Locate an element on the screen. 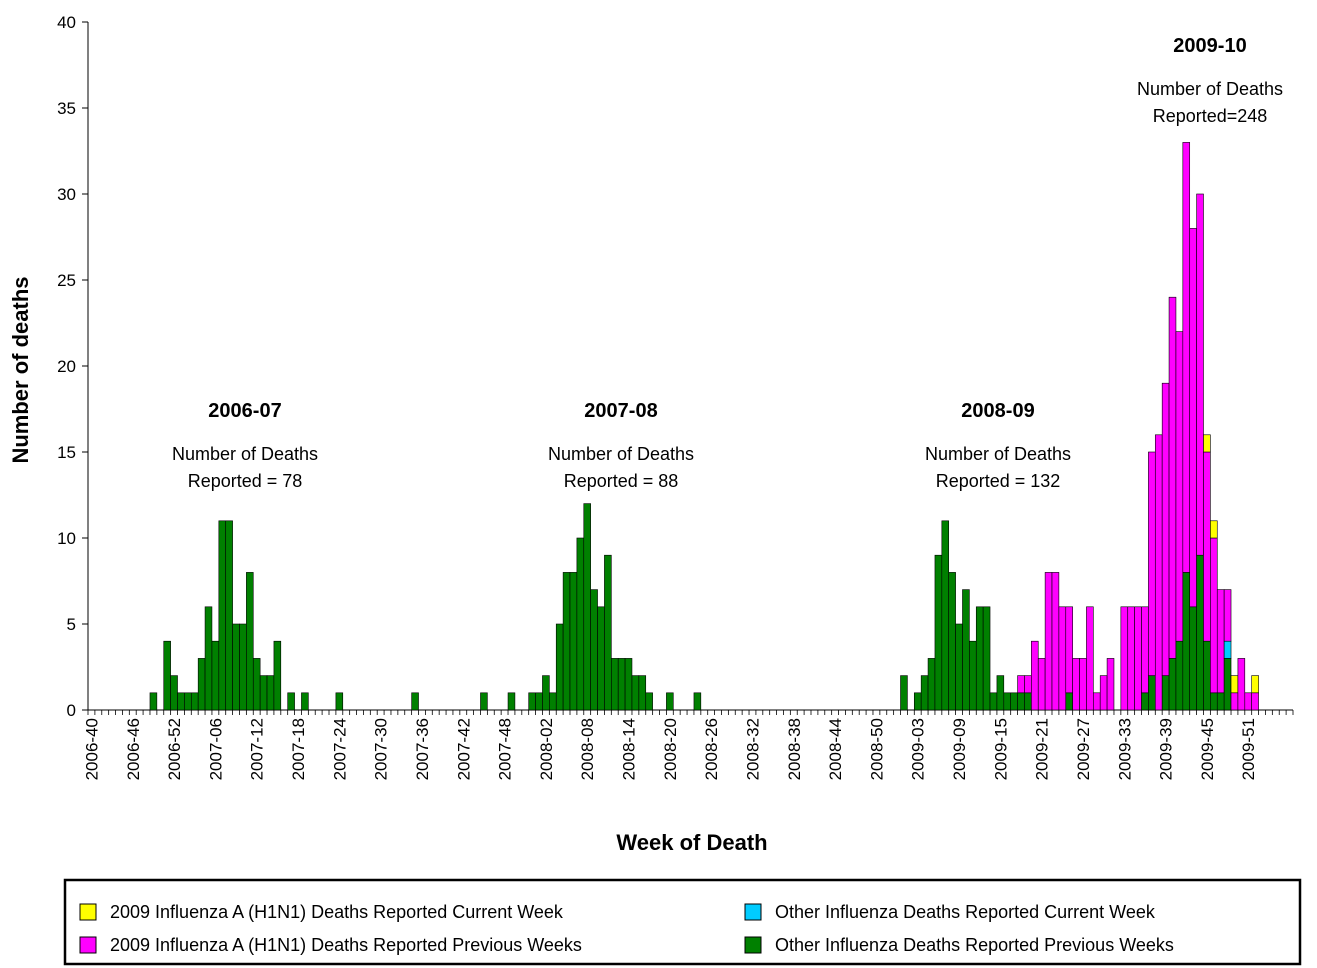 The height and width of the screenshot is (968, 1317). x-tick-label: 2009-39 is located at coordinates (1166, 749).